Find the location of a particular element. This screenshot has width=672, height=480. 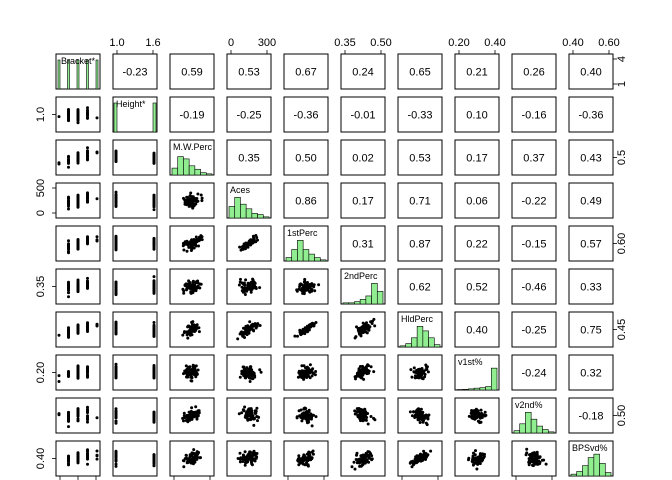

correlation-value: 0.71 is located at coordinates (419, 202).